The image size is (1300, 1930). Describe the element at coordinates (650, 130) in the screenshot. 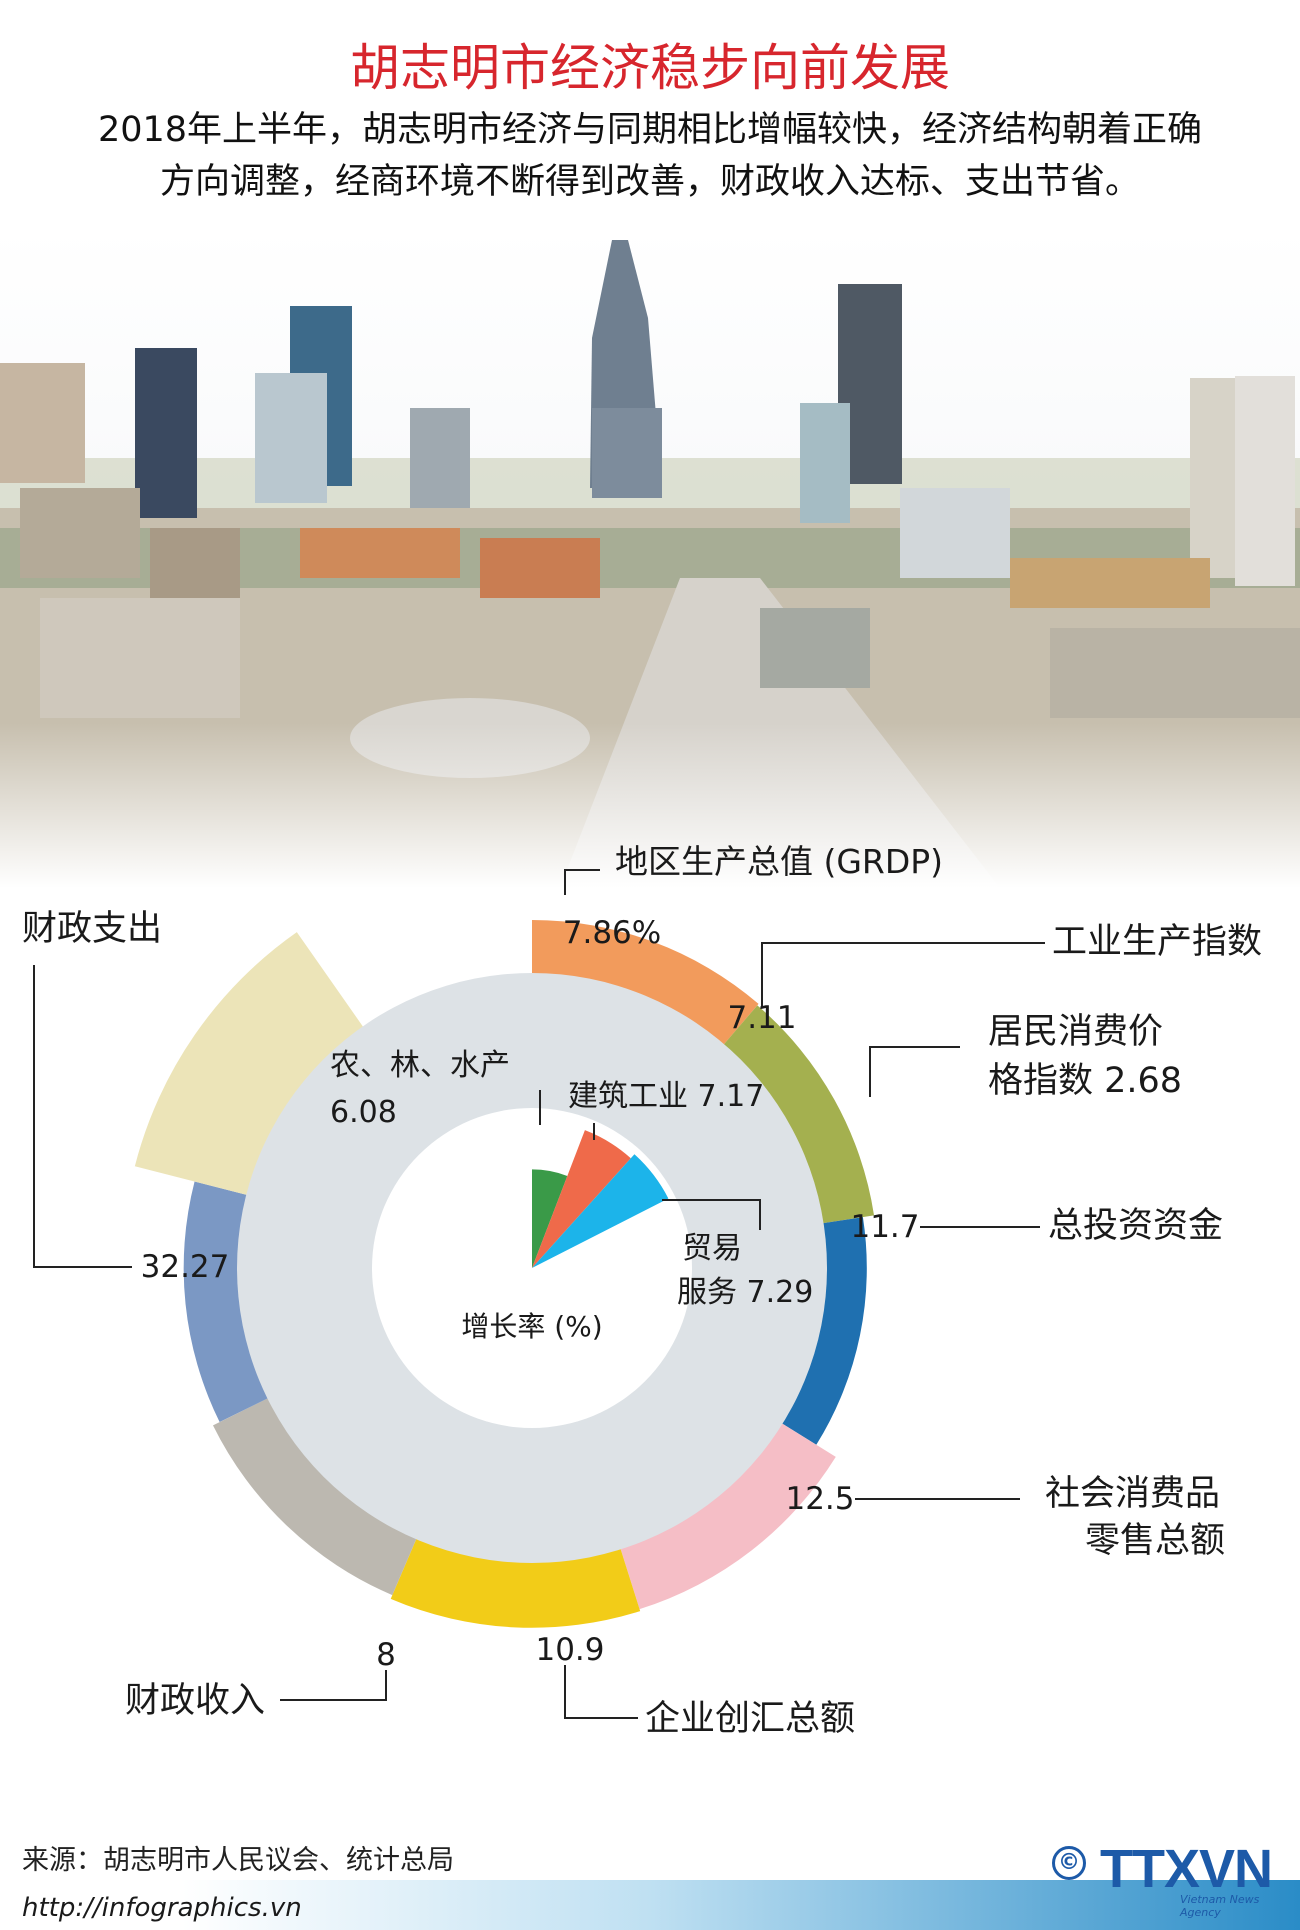

I see `subtitle-line-1: 2018年上半年，胡志明市经济与同期相比增幅较快，经济结构朝着正确` at that location.